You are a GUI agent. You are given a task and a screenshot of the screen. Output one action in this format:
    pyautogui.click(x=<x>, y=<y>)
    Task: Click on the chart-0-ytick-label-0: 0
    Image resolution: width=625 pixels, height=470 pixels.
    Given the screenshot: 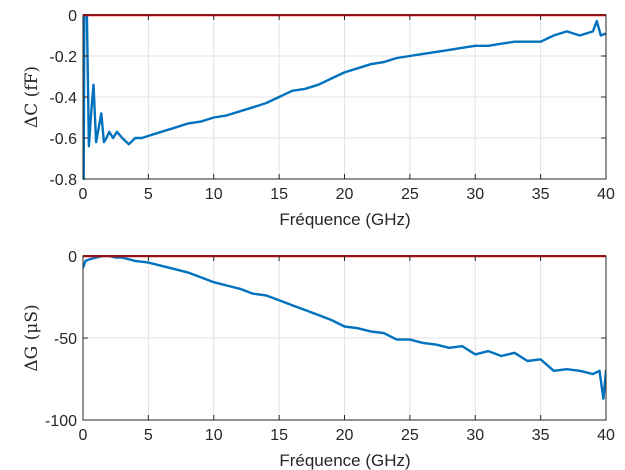 What is the action you would take?
    pyautogui.click(x=72, y=16)
    